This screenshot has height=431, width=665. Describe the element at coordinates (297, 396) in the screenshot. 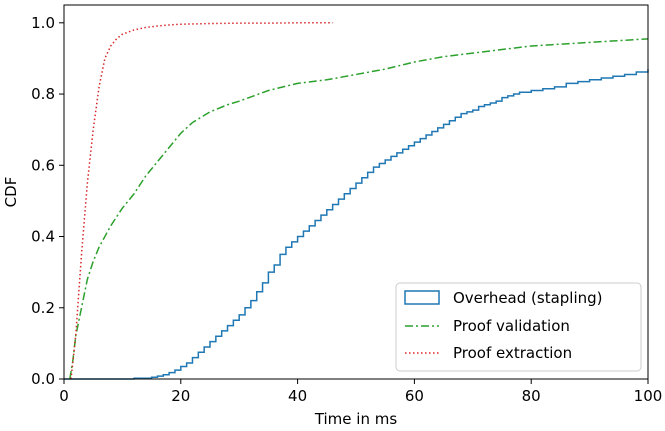

I see `x-tick-label: 40` at that location.